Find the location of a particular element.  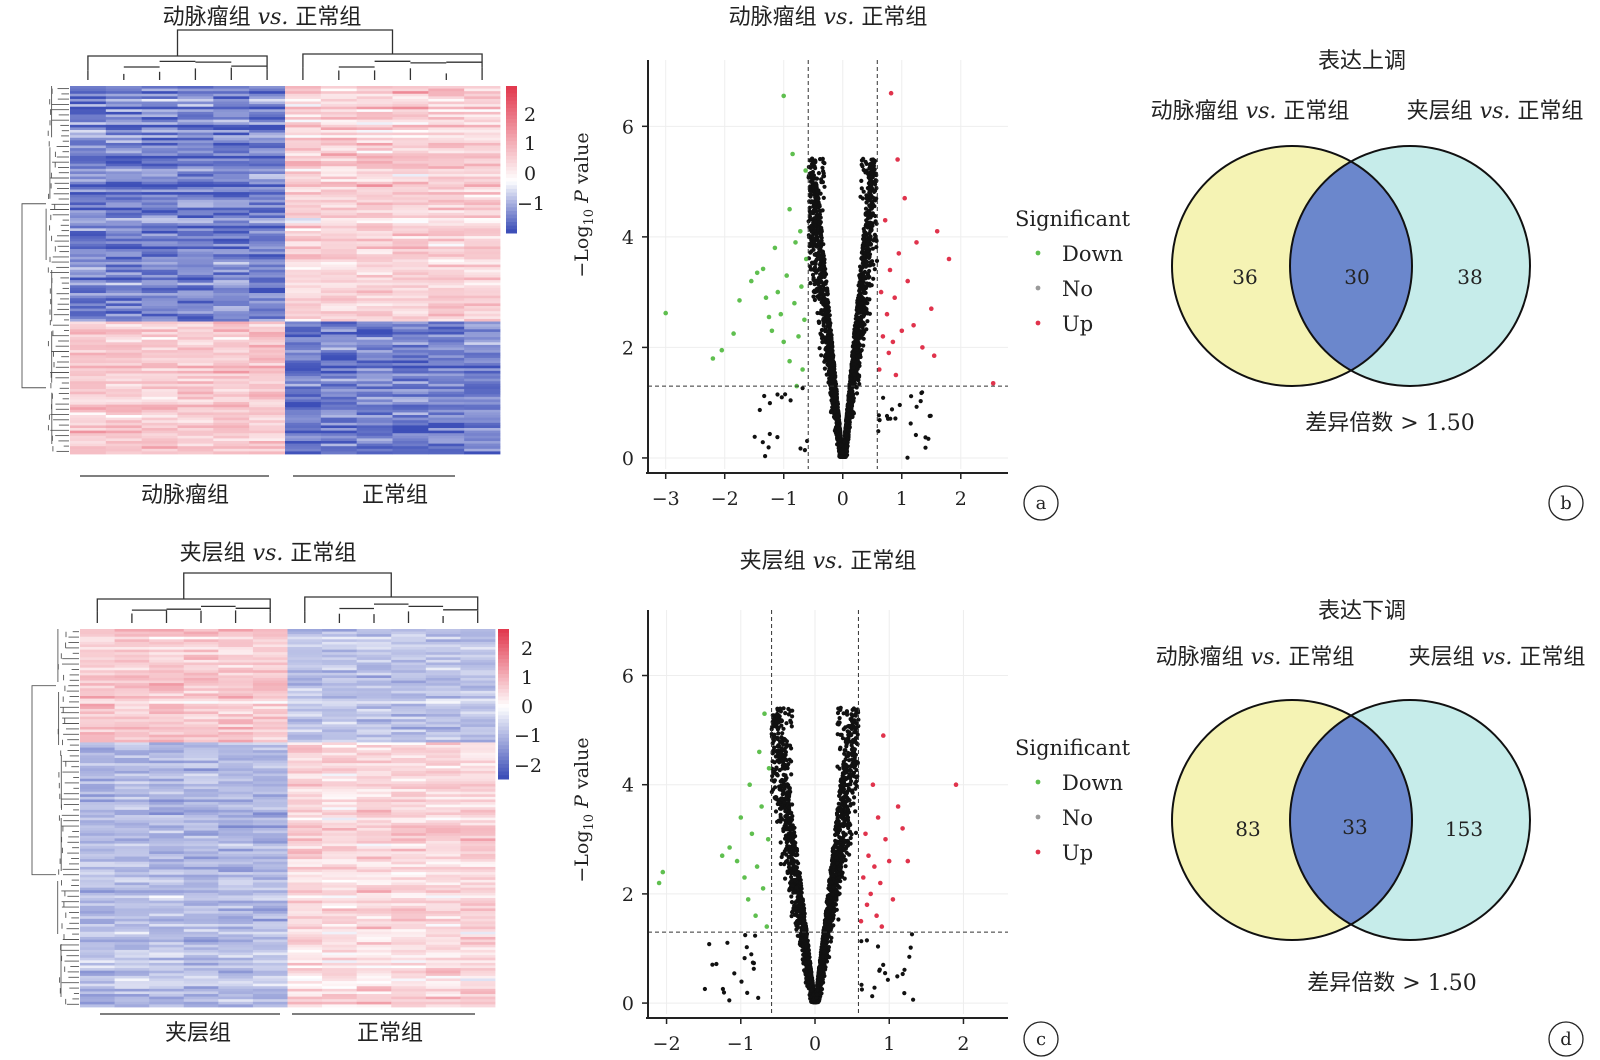

point-down is located at coordinates (665, 313).